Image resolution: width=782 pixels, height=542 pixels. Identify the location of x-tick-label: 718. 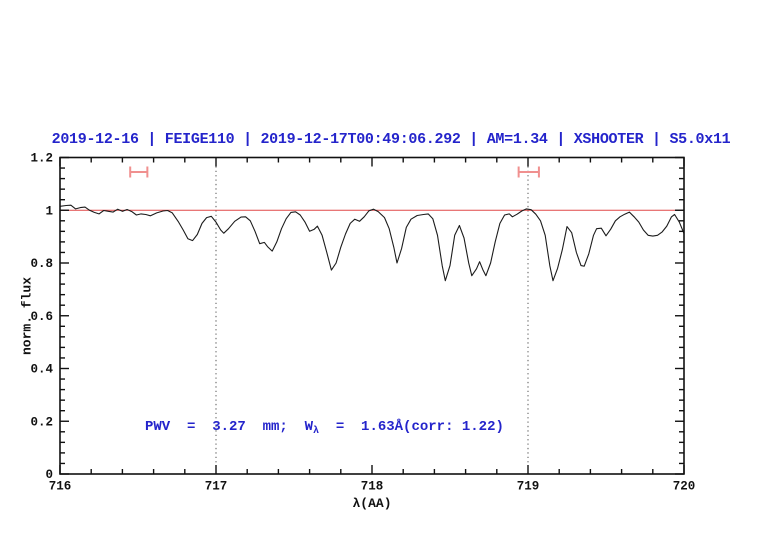
(372, 487).